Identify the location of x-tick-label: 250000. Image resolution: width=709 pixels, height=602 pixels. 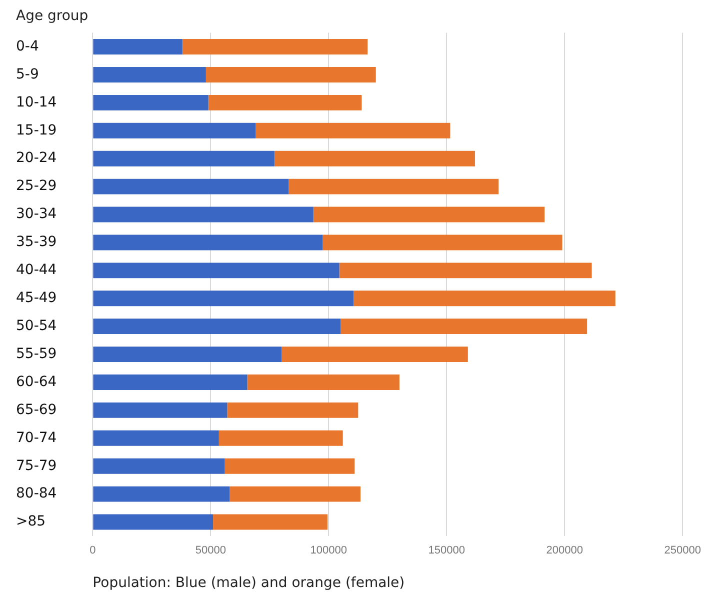
(683, 550).